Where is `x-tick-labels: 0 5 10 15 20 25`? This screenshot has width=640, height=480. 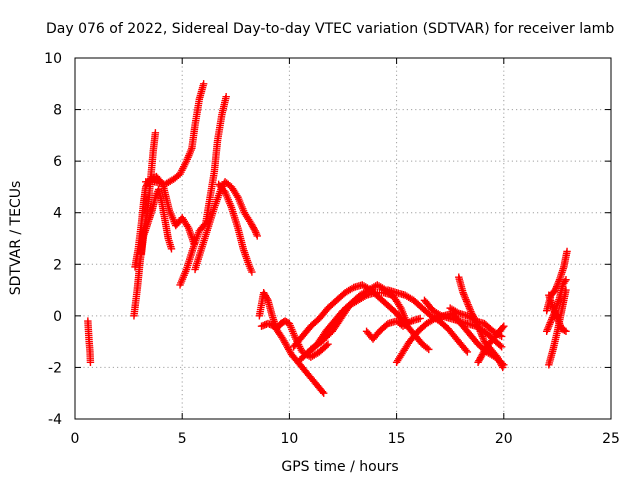
x-tick-labels: 0 5 10 15 20 25 is located at coordinates (345, 439).